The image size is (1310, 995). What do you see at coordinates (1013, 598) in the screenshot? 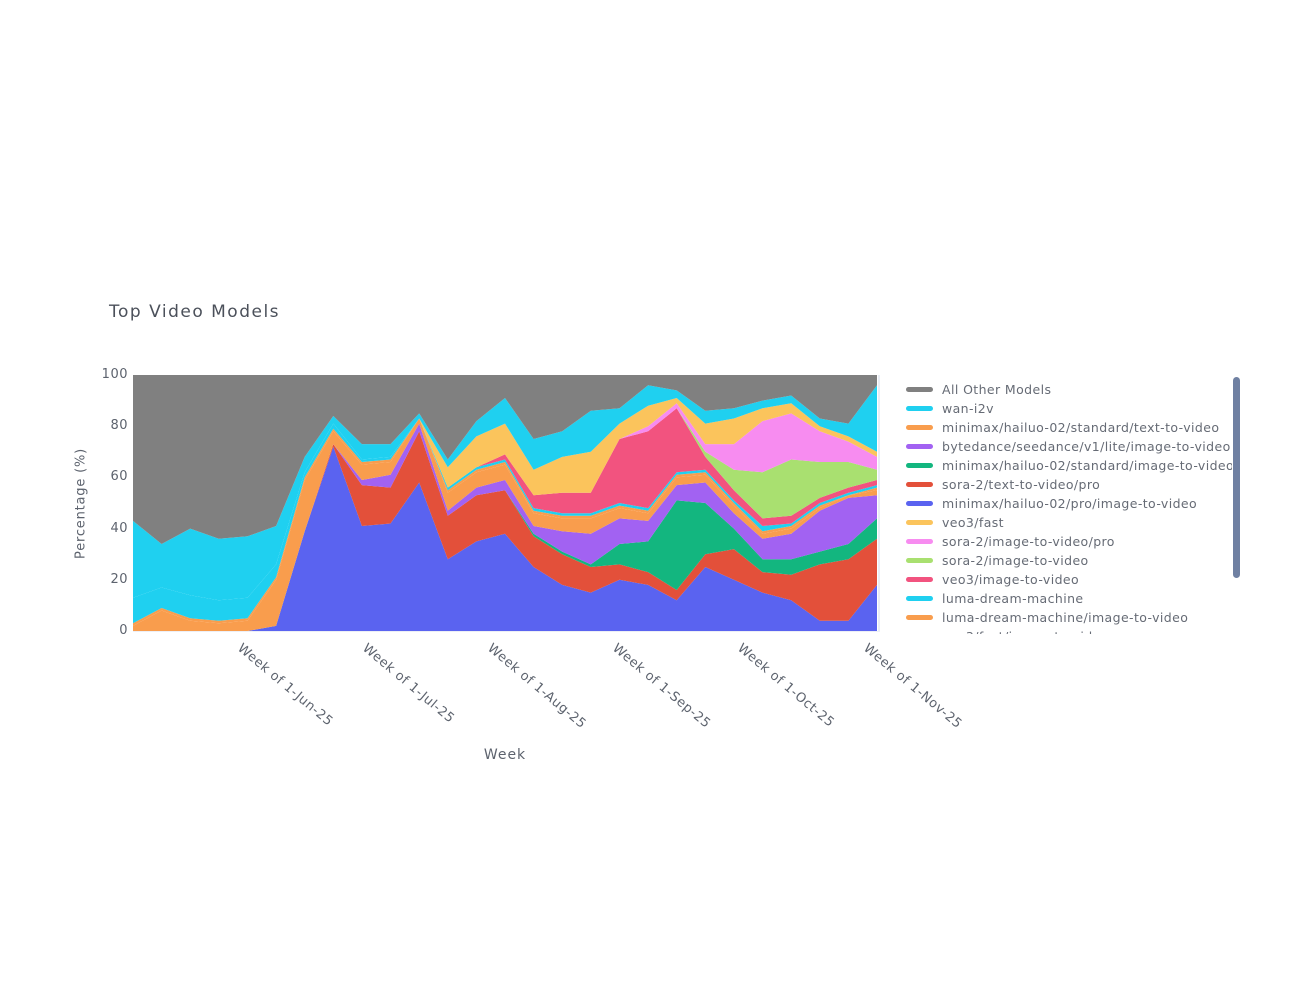
I see `legend-label-luma-dream-machine: luma-dream-machine` at bounding box center [1013, 598].